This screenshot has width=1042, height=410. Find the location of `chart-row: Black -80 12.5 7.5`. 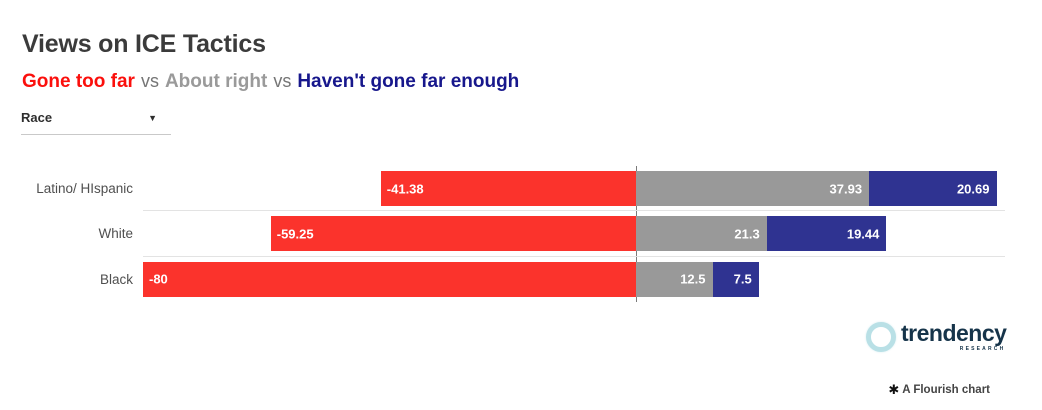

chart-row: Black -80 12.5 7.5 is located at coordinates (502, 279).